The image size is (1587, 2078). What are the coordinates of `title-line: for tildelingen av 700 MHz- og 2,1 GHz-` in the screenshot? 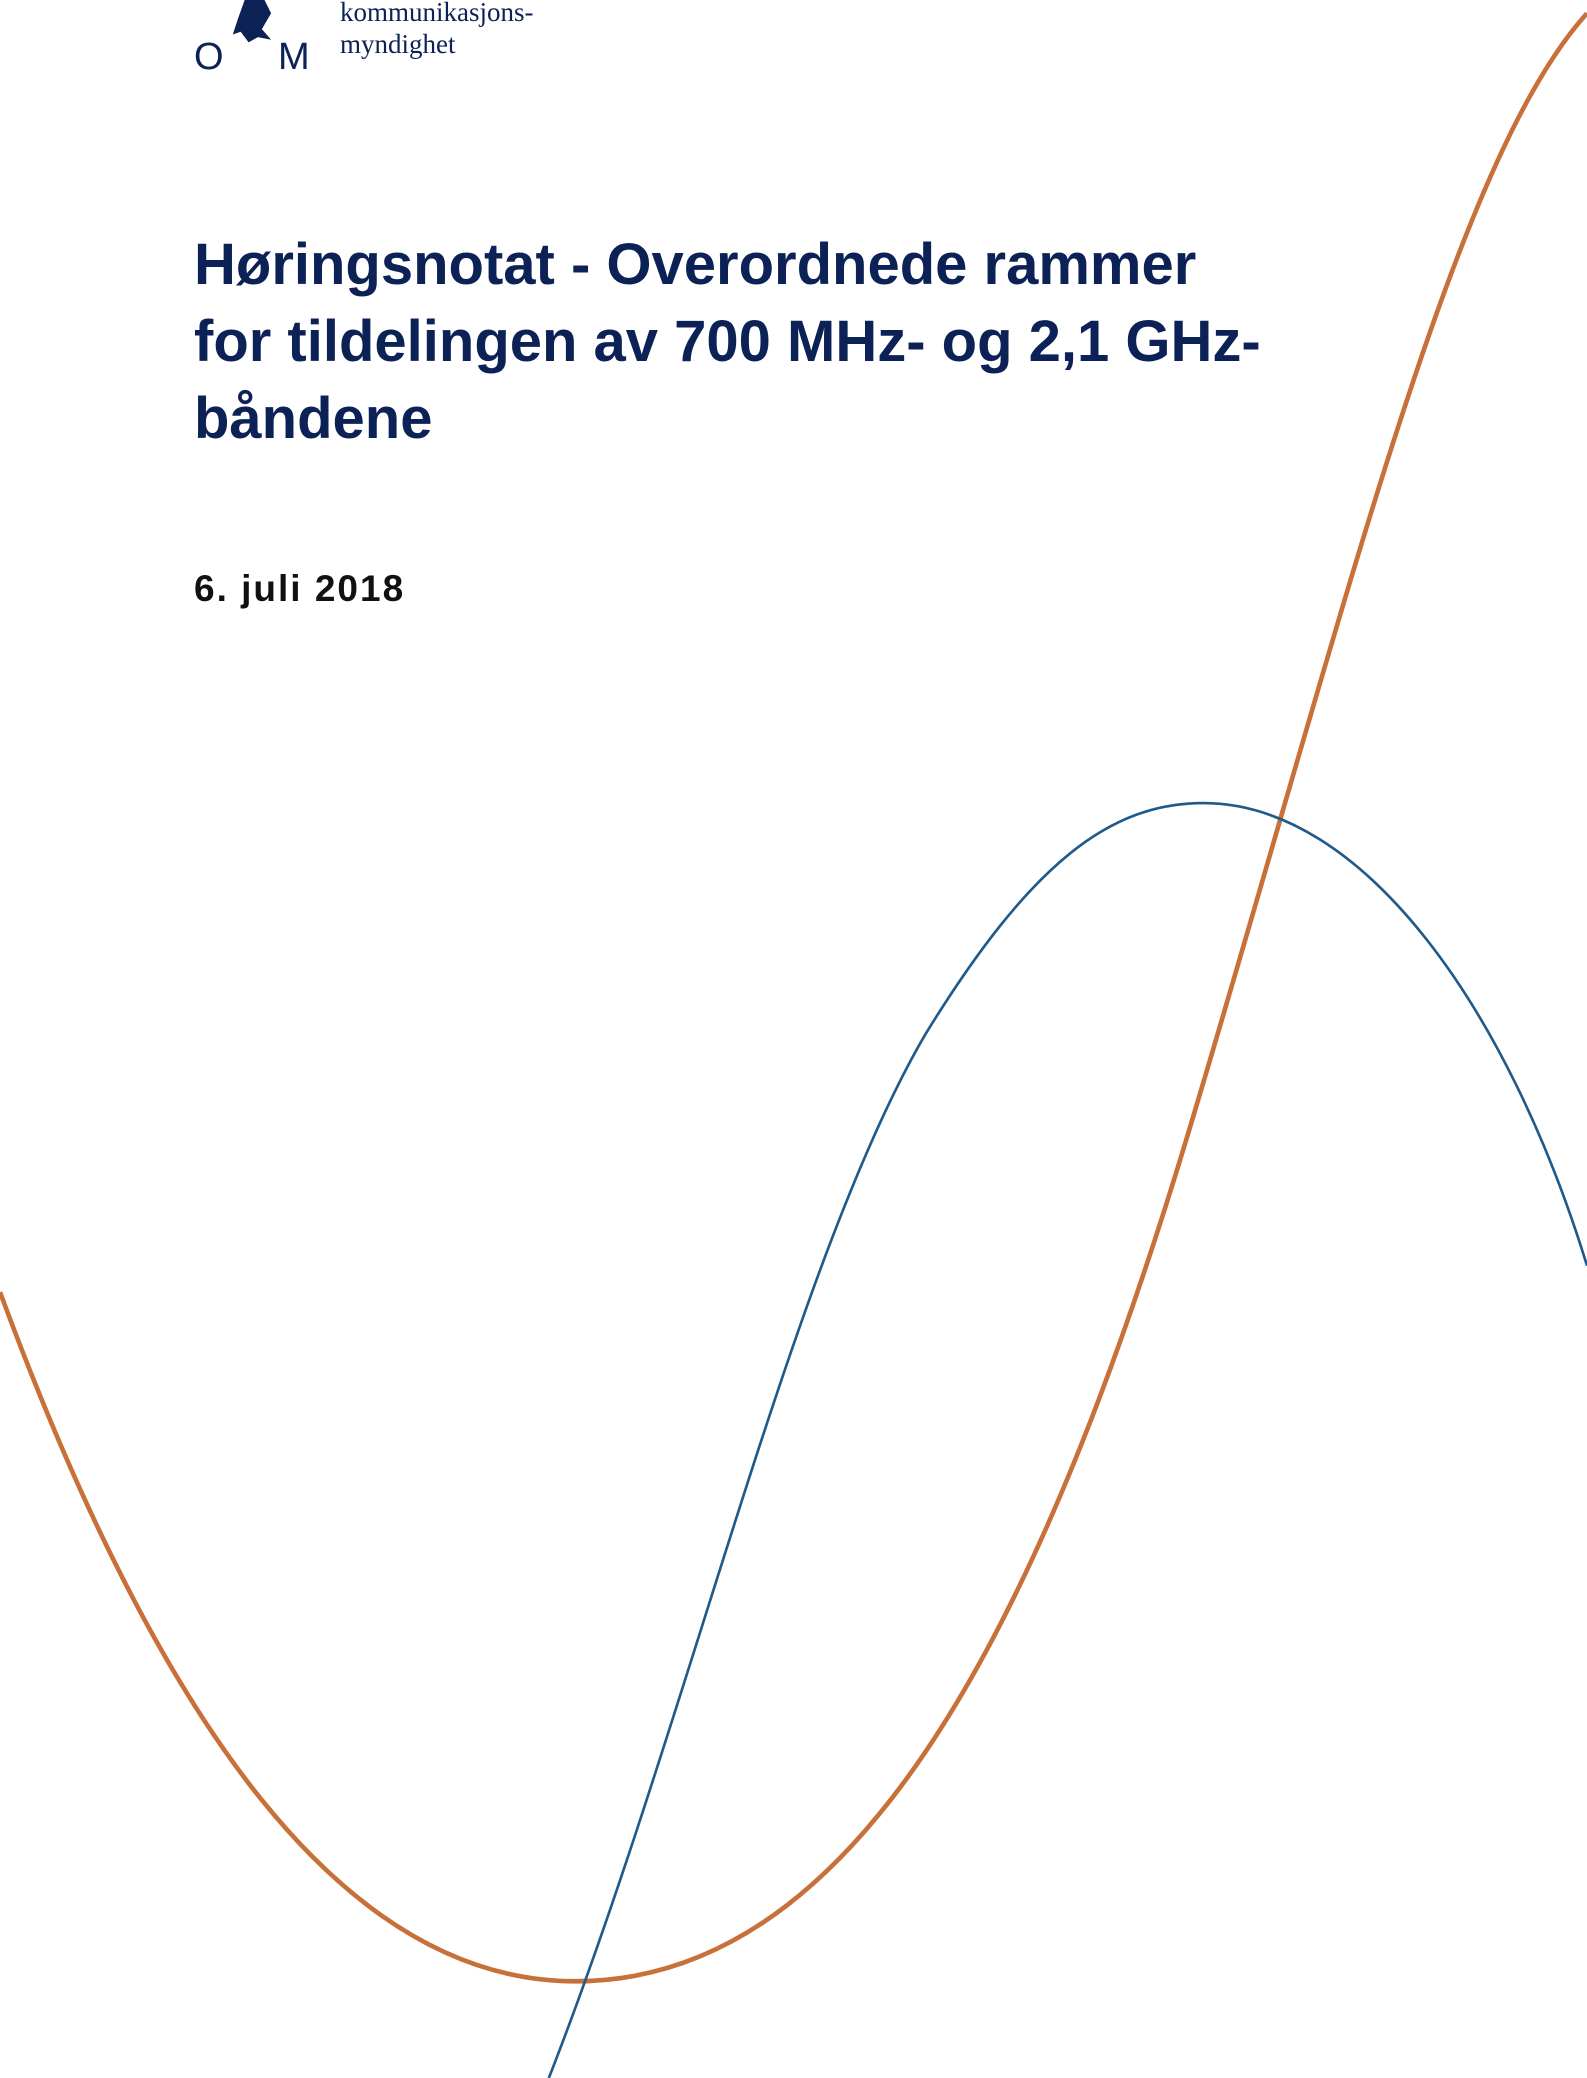 It's located at (727, 341).